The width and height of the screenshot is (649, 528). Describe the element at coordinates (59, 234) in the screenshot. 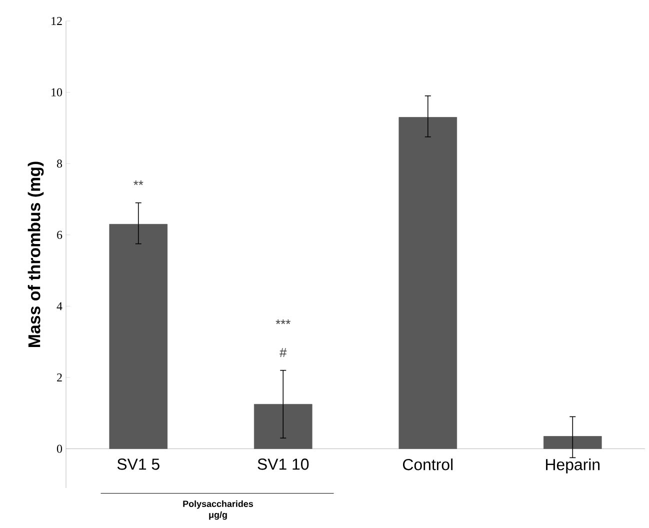

I see `y-tick-label: 6` at that location.